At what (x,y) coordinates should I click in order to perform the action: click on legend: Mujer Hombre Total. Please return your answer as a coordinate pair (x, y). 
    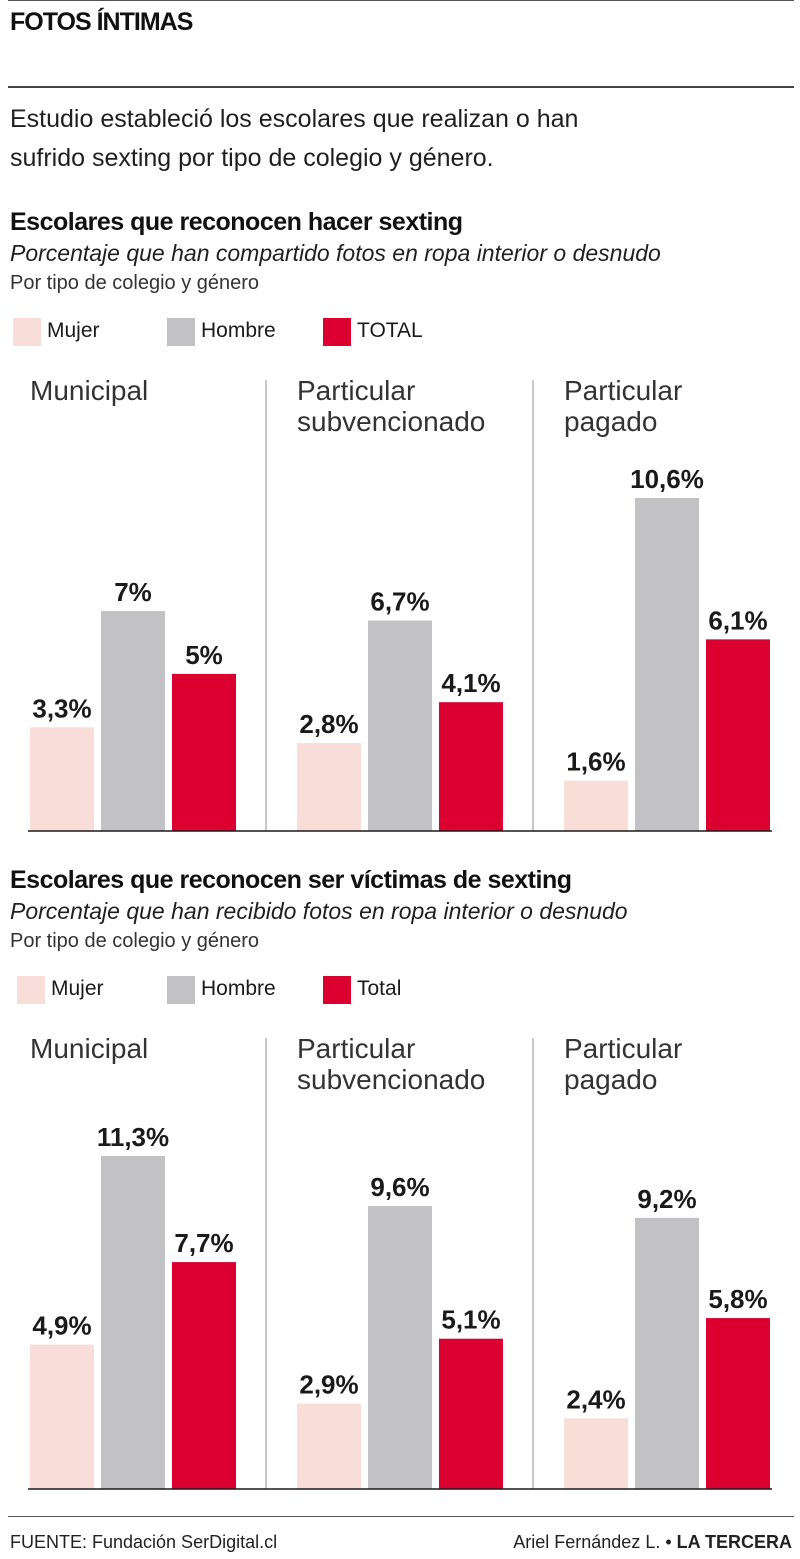
    Looking at the image, I should click on (400, 996).